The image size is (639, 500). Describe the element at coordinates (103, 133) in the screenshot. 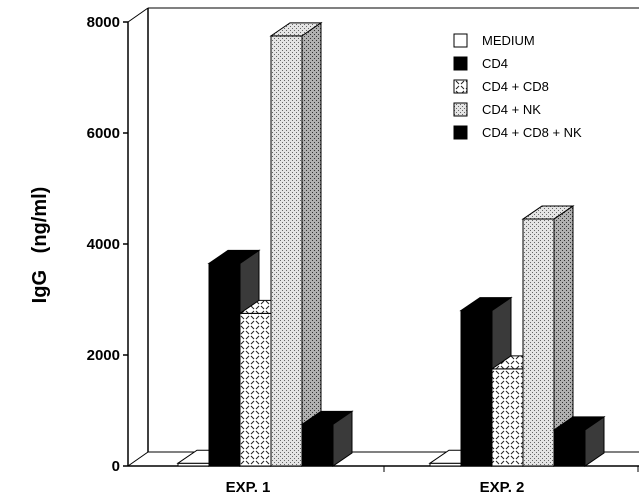

I see `y-tick-label: 6000` at that location.